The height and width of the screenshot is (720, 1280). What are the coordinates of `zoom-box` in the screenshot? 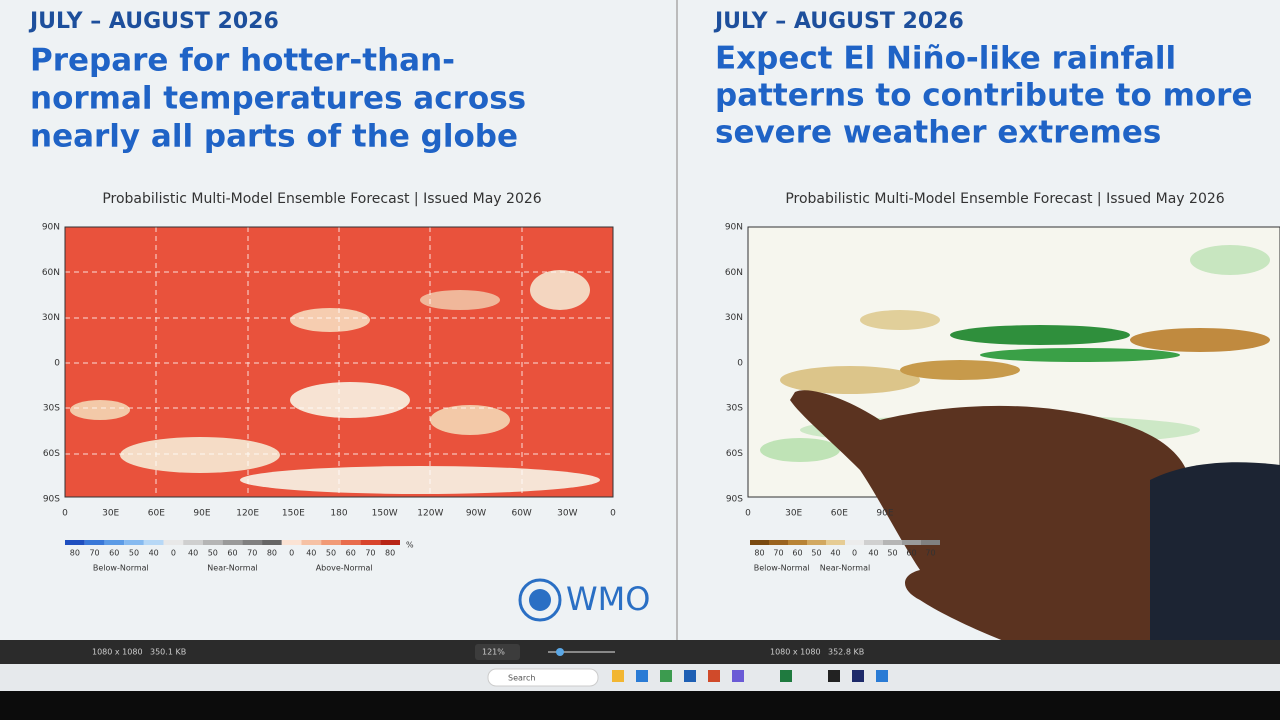 It's located at (497, 652).